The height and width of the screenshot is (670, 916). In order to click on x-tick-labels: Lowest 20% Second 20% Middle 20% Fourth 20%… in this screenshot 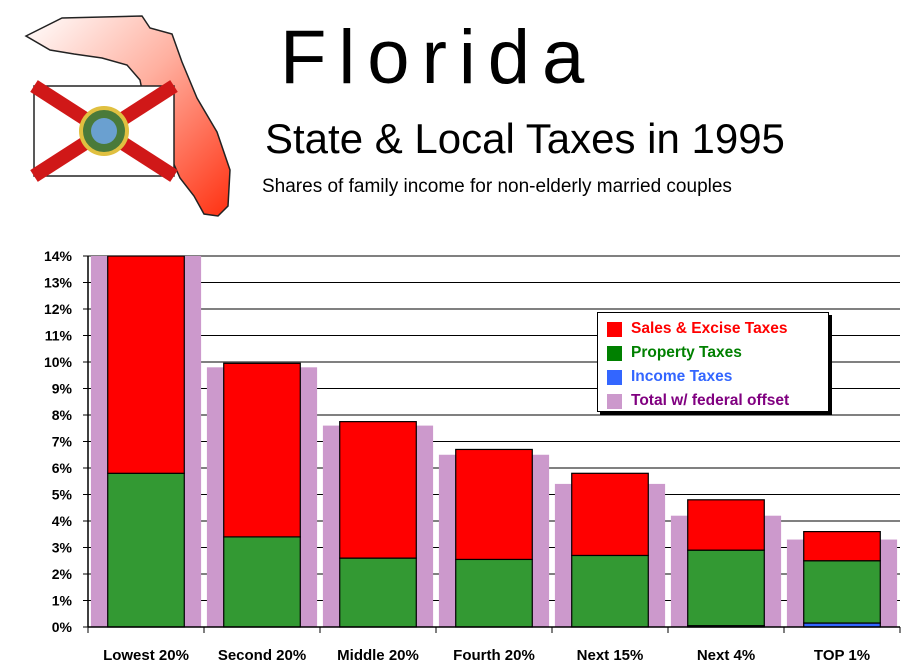, I will do `click(486, 655)`.